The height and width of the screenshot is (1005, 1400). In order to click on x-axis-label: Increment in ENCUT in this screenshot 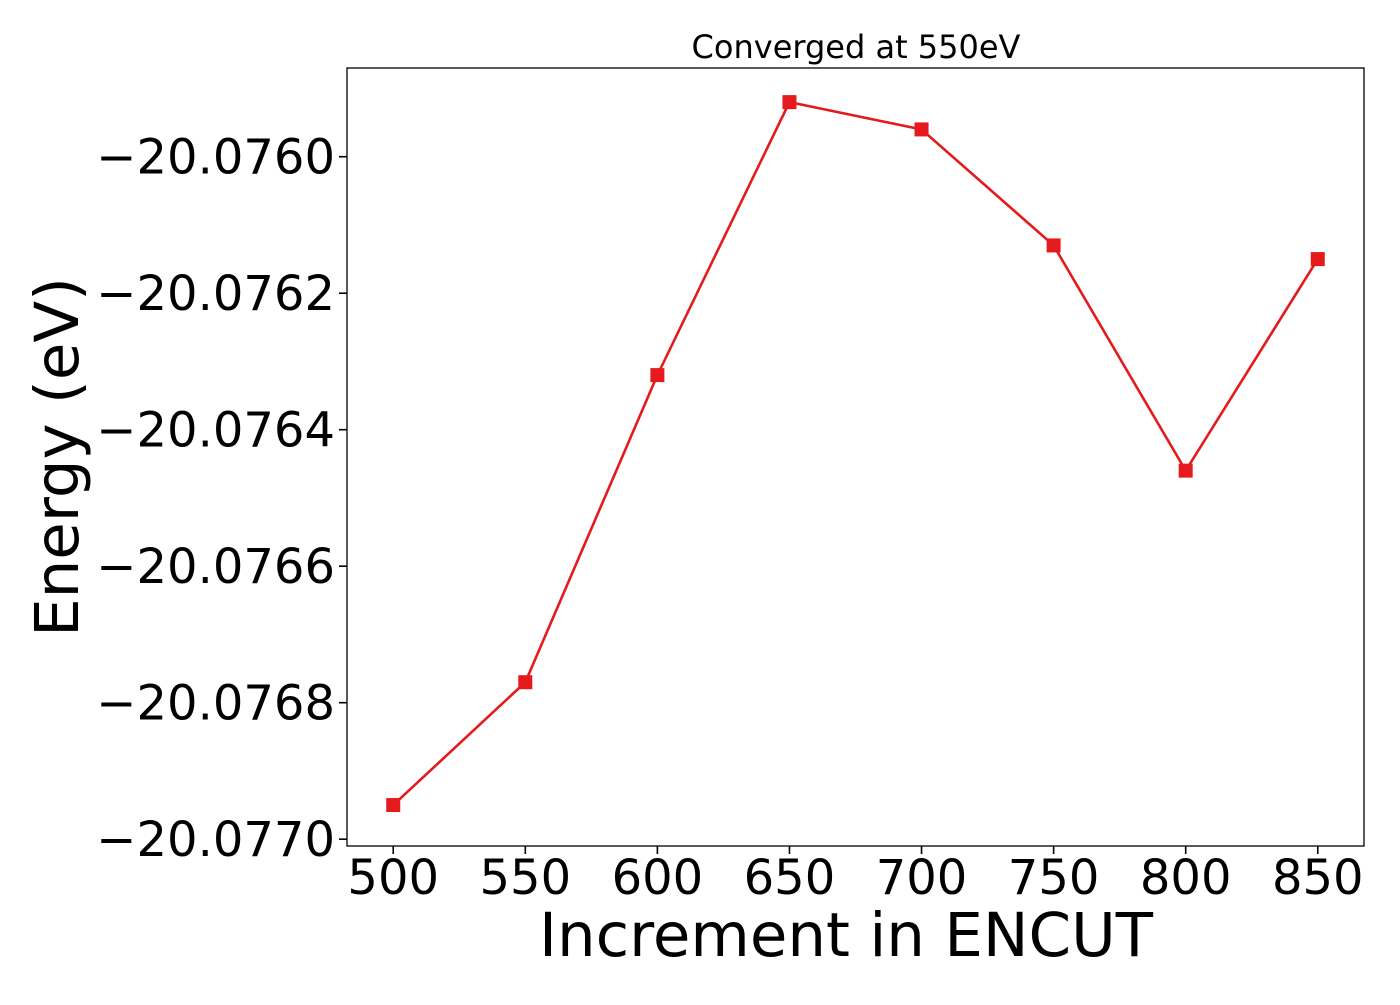, I will do `click(846, 935)`.